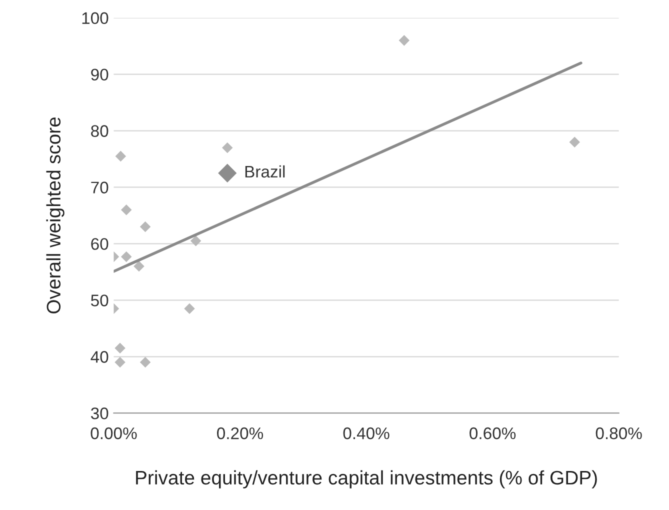 The width and height of the screenshot is (669, 510). I want to click on y-tick-label: 40, so click(99, 357).